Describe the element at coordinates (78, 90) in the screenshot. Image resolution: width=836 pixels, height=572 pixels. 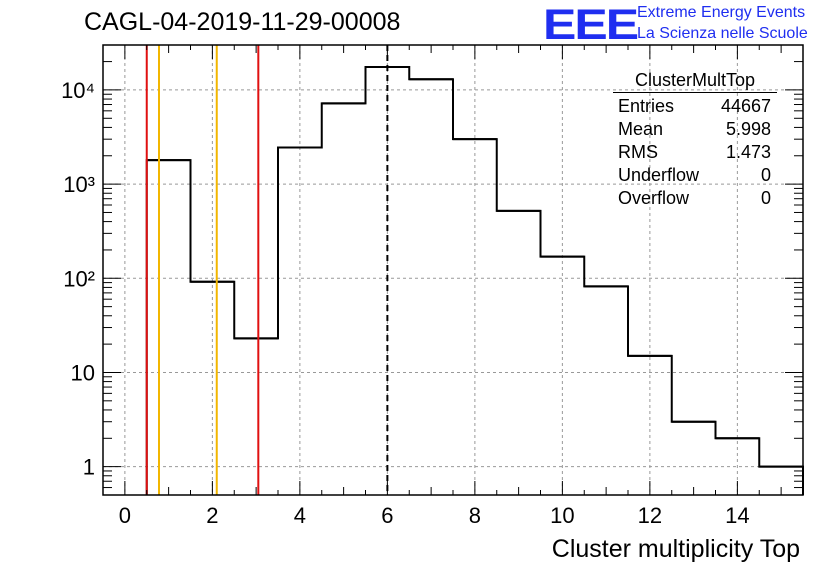
I see `y-tick-label: 10⁴` at that location.